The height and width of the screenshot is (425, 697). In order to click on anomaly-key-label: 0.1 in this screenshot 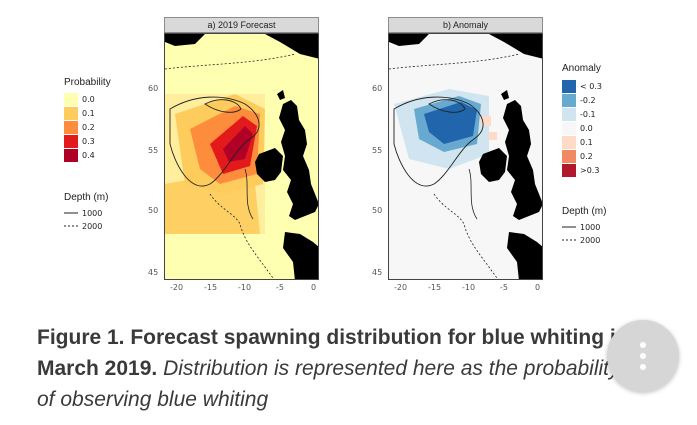, I will do `click(586, 142)`.